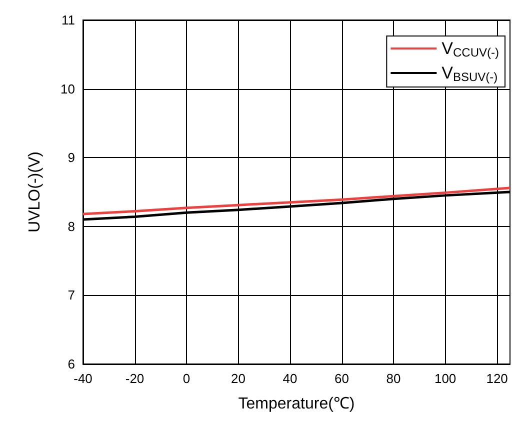 This screenshot has height=436, width=527. What do you see at coordinates (296, 404) in the screenshot?
I see `x-axis-title: Temperature(℃)` at bounding box center [296, 404].